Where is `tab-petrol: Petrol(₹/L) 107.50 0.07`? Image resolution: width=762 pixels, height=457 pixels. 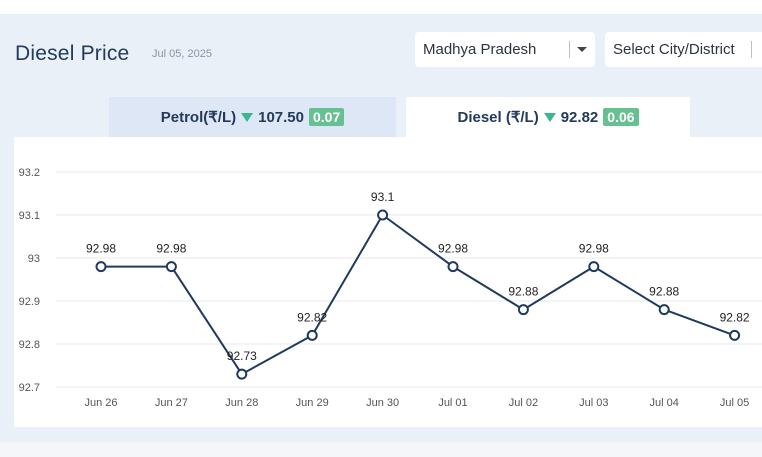 tab-petrol: Petrol(₹/L) 107.50 0.07 is located at coordinates (252, 117).